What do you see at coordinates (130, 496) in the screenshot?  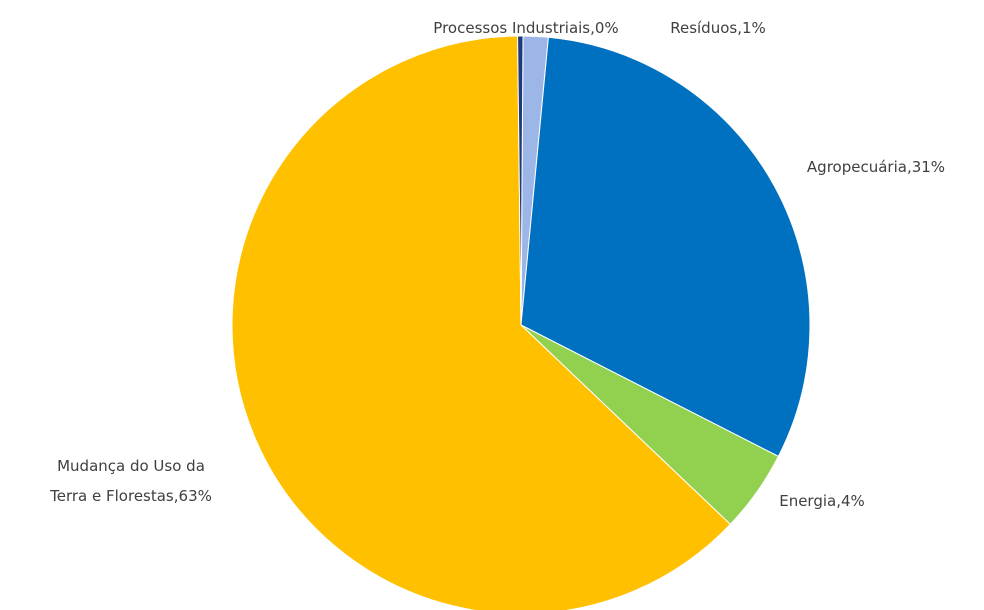 I see `label-mudanca-uso-terra-line2: Terra e Florestas,63%` at bounding box center [130, 496].